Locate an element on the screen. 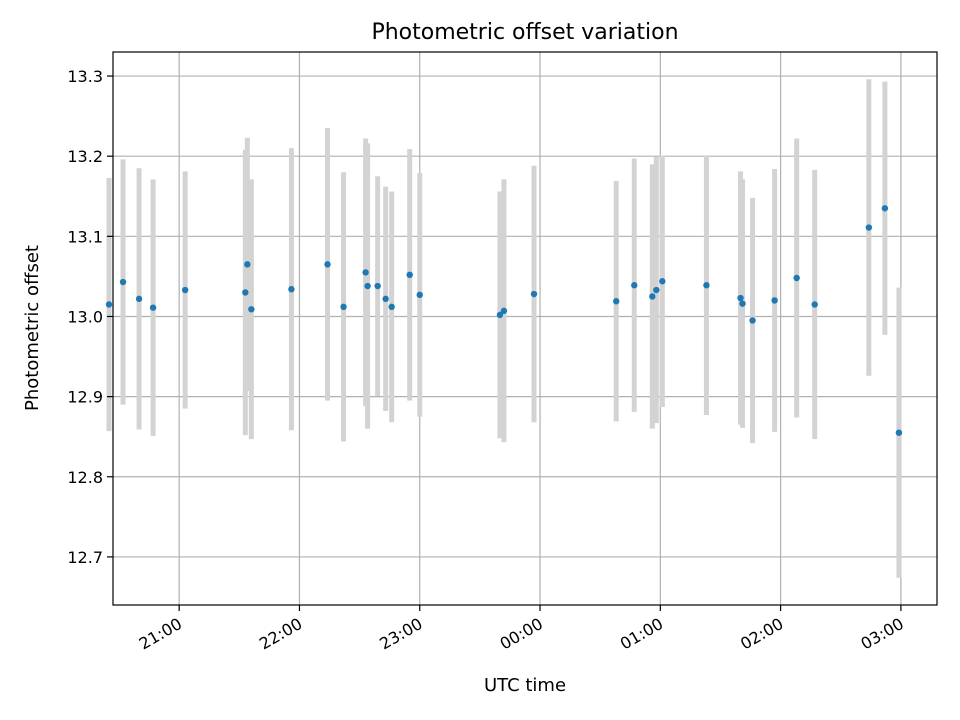 The image size is (960, 720). x-tick-label: 02:00 is located at coordinates (761, 634).